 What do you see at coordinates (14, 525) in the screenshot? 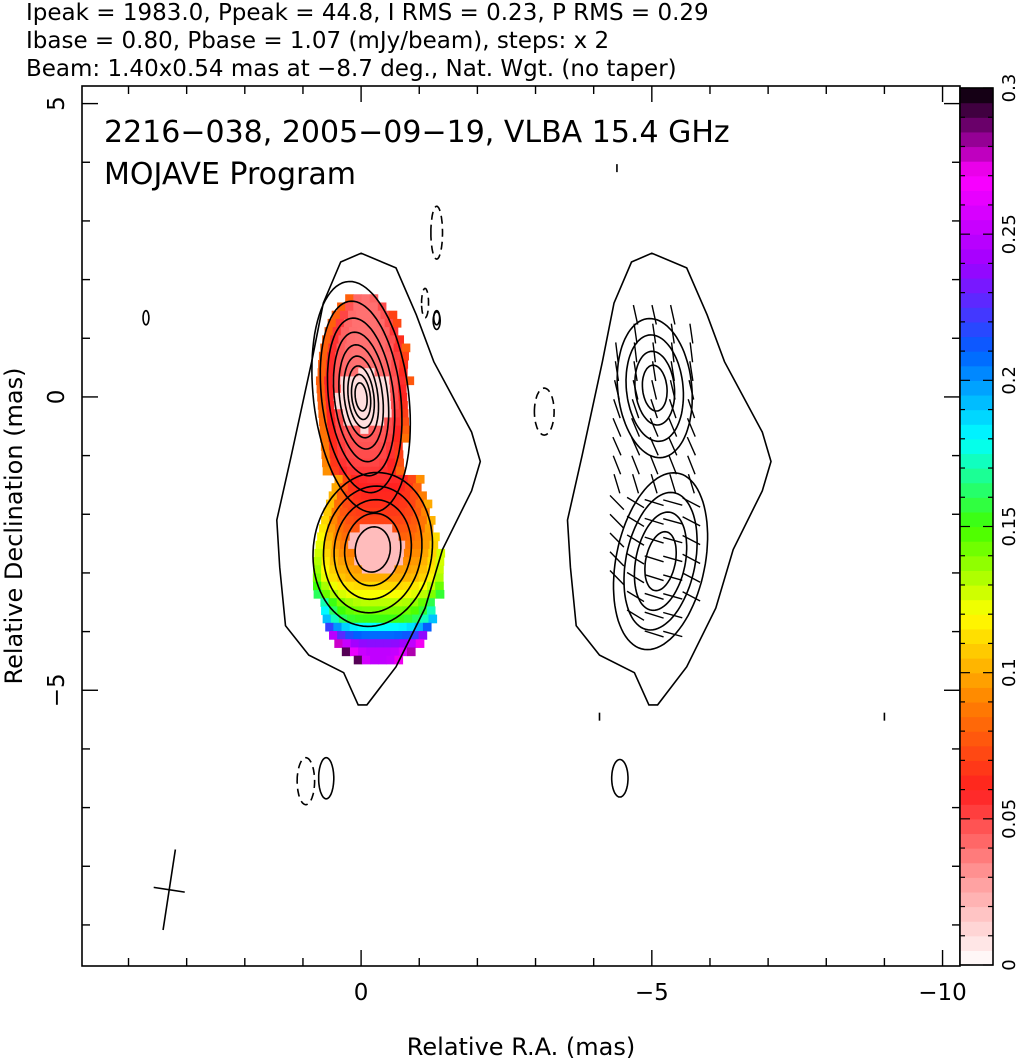
I see `y-axis-label: Relative Declination (mas)` at bounding box center [14, 525].